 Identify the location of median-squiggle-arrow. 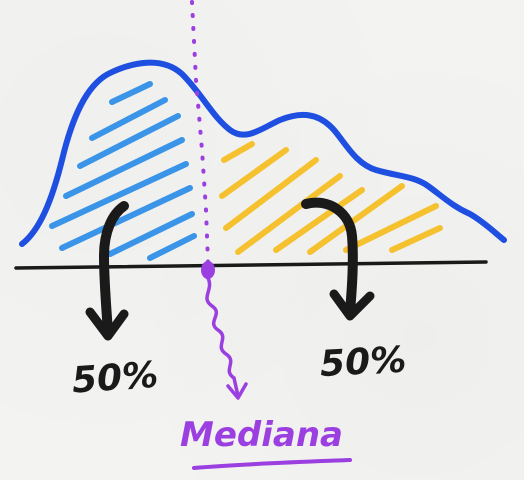
(222, 337).